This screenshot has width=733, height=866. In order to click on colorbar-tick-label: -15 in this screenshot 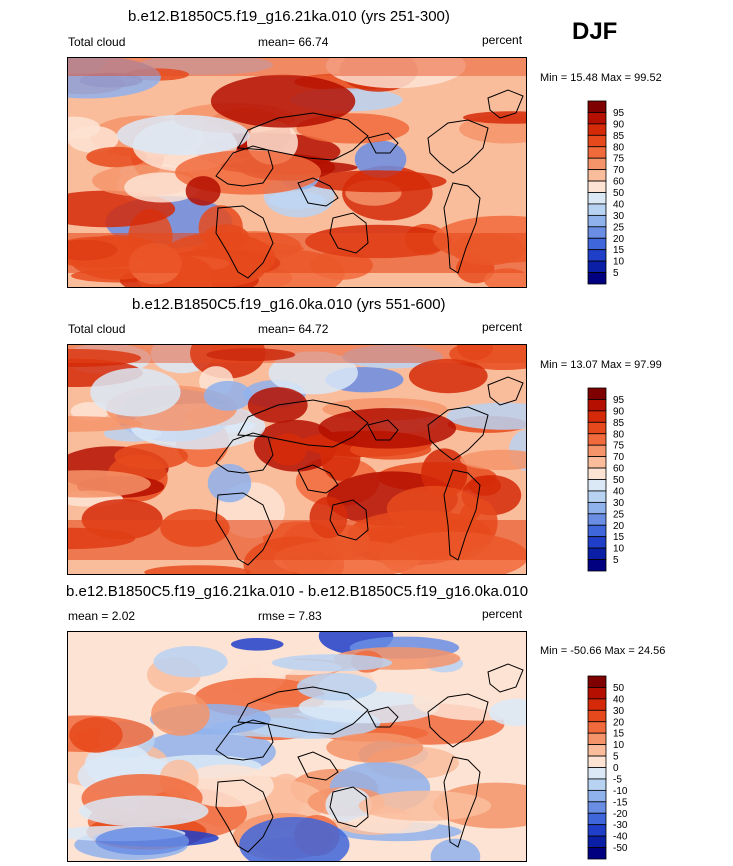, I will do `click(620, 802)`.